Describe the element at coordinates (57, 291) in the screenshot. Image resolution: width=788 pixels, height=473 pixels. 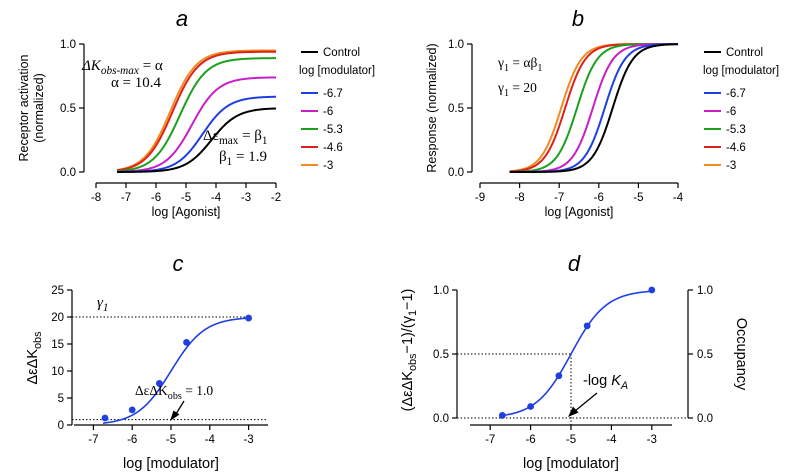
I see `y-tick-label: 25` at that location.